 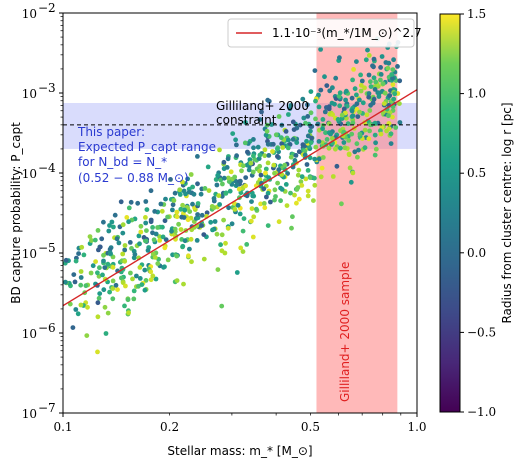 I want to click on colorbar-tick-label: 1.5, so click(x=476, y=14).